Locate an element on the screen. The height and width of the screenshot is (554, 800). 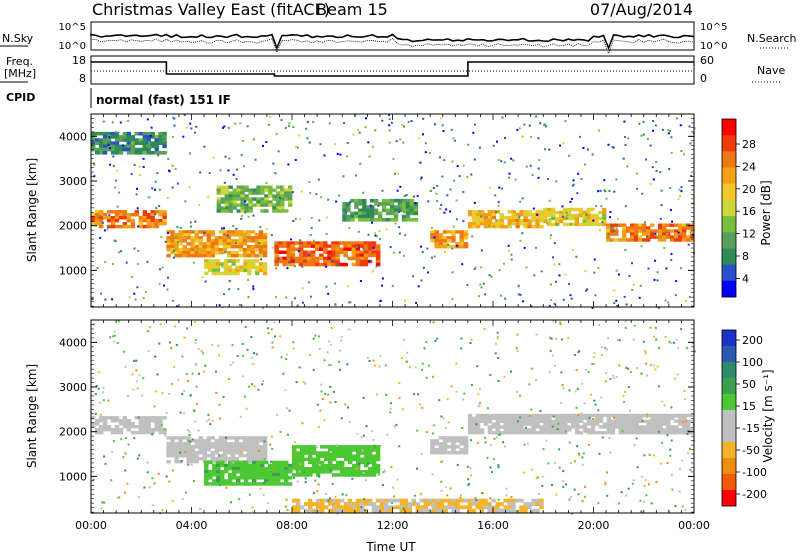
colorbar-tick-label: -50 is located at coordinates (751, 450).